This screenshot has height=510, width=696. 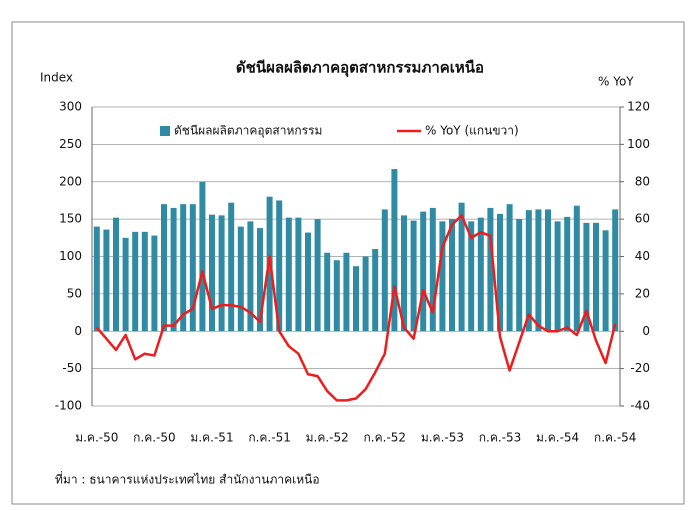 I want to click on x-tick-label: ม.ค.-53, so click(x=442, y=438).